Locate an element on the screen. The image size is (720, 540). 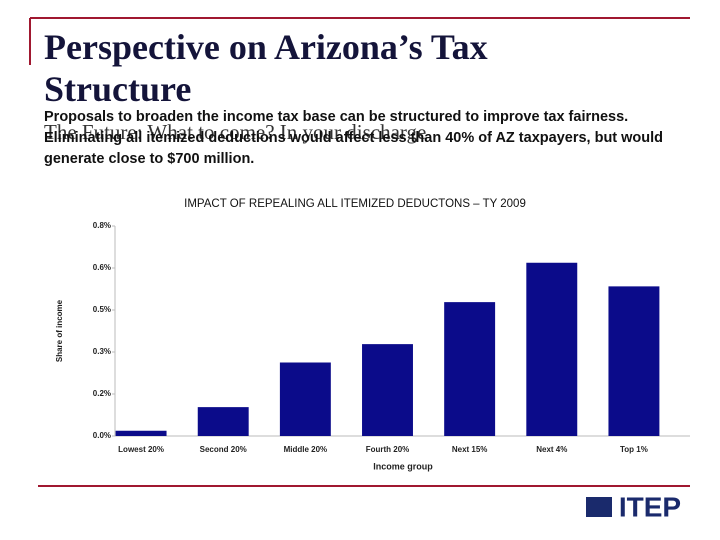
y-tick-label: 0.5% is located at coordinates (102, 309).